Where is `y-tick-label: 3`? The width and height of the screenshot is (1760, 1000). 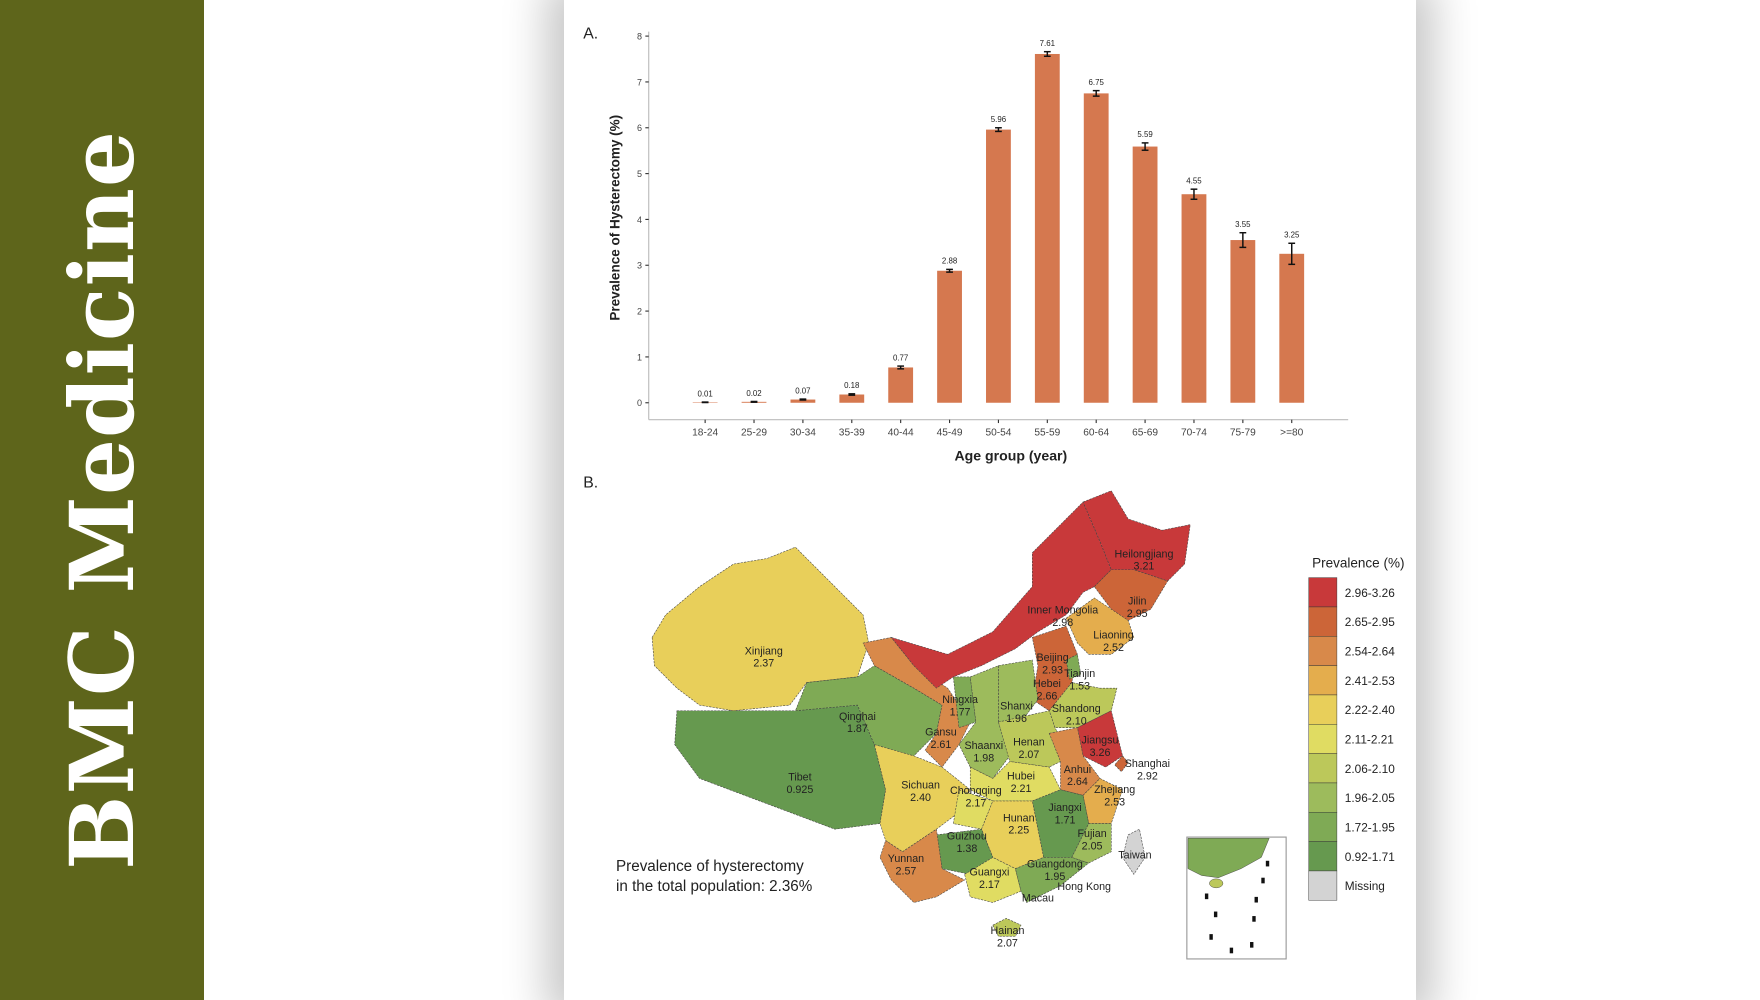 y-tick-label: 3 is located at coordinates (639, 266).